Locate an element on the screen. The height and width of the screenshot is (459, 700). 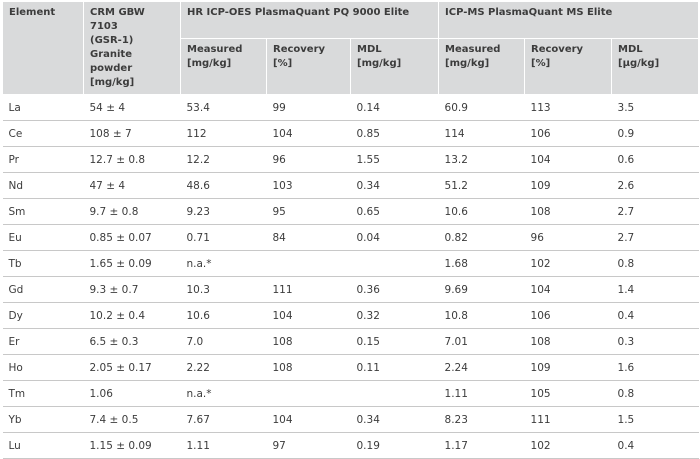
cell-crm: 7.4 ± 0.5 is located at coordinates (132, 419).